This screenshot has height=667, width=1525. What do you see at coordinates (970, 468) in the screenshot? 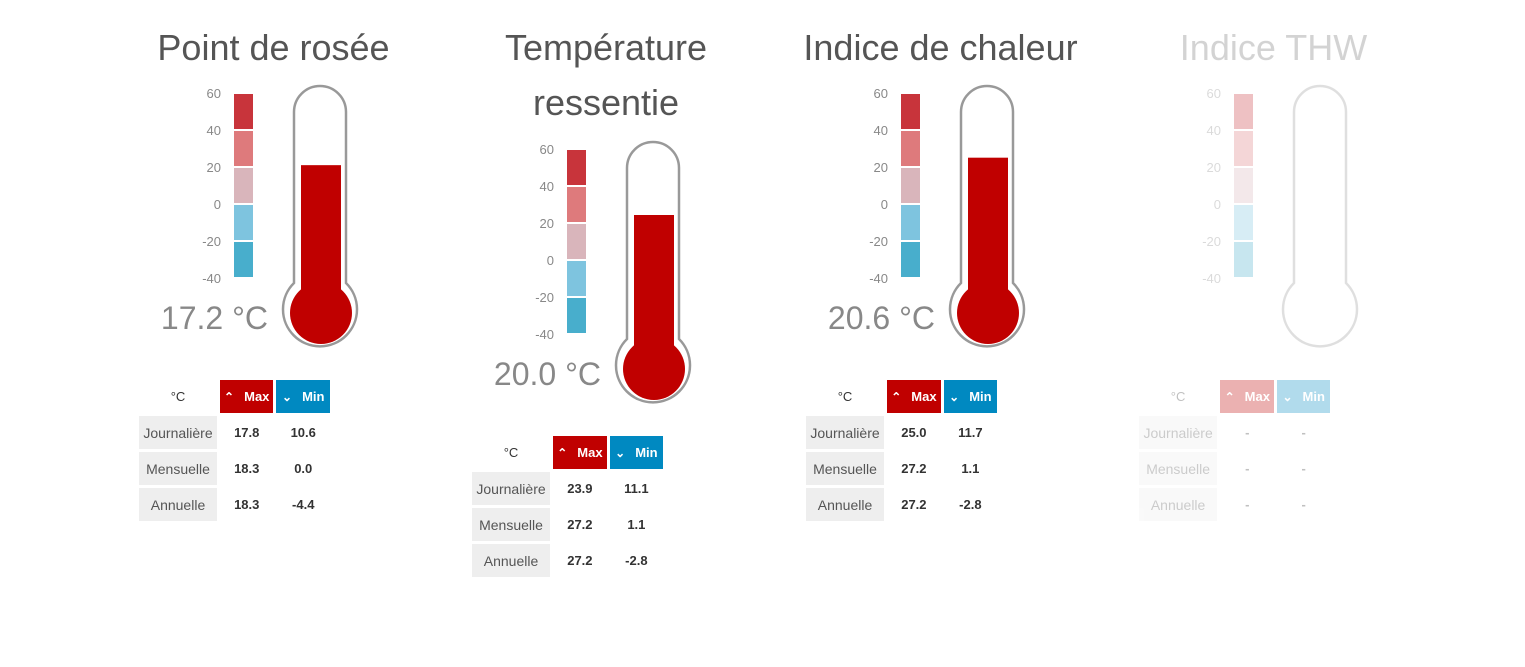
I see `min-value: 1.1` at bounding box center [970, 468].